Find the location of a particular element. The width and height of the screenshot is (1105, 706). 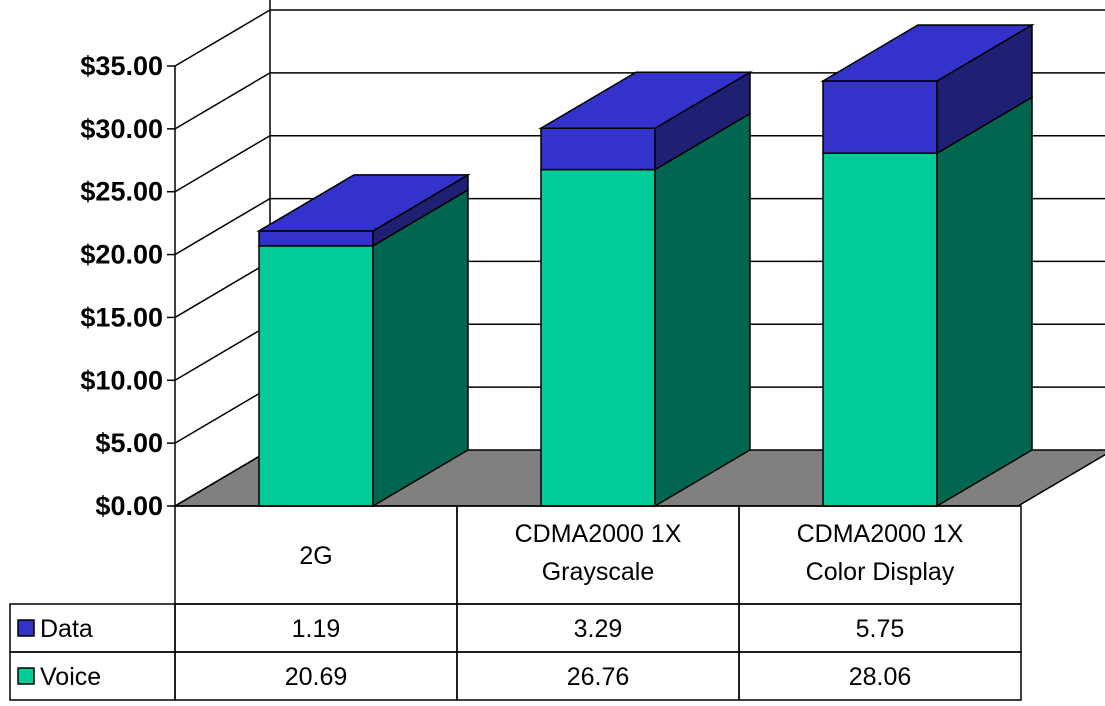

table-cell is located at coordinates (880, 676).